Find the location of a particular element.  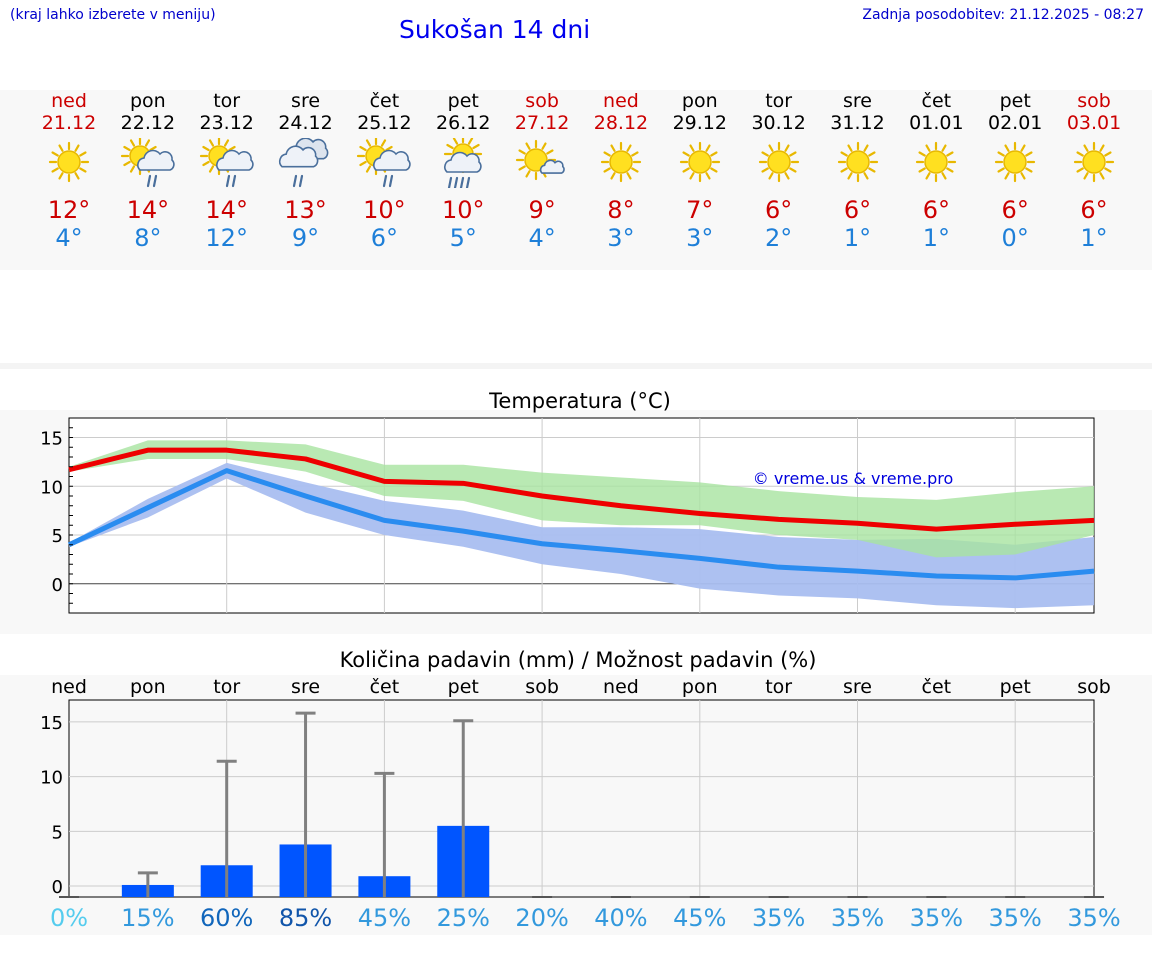

section-divider is located at coordinates (576, 366).